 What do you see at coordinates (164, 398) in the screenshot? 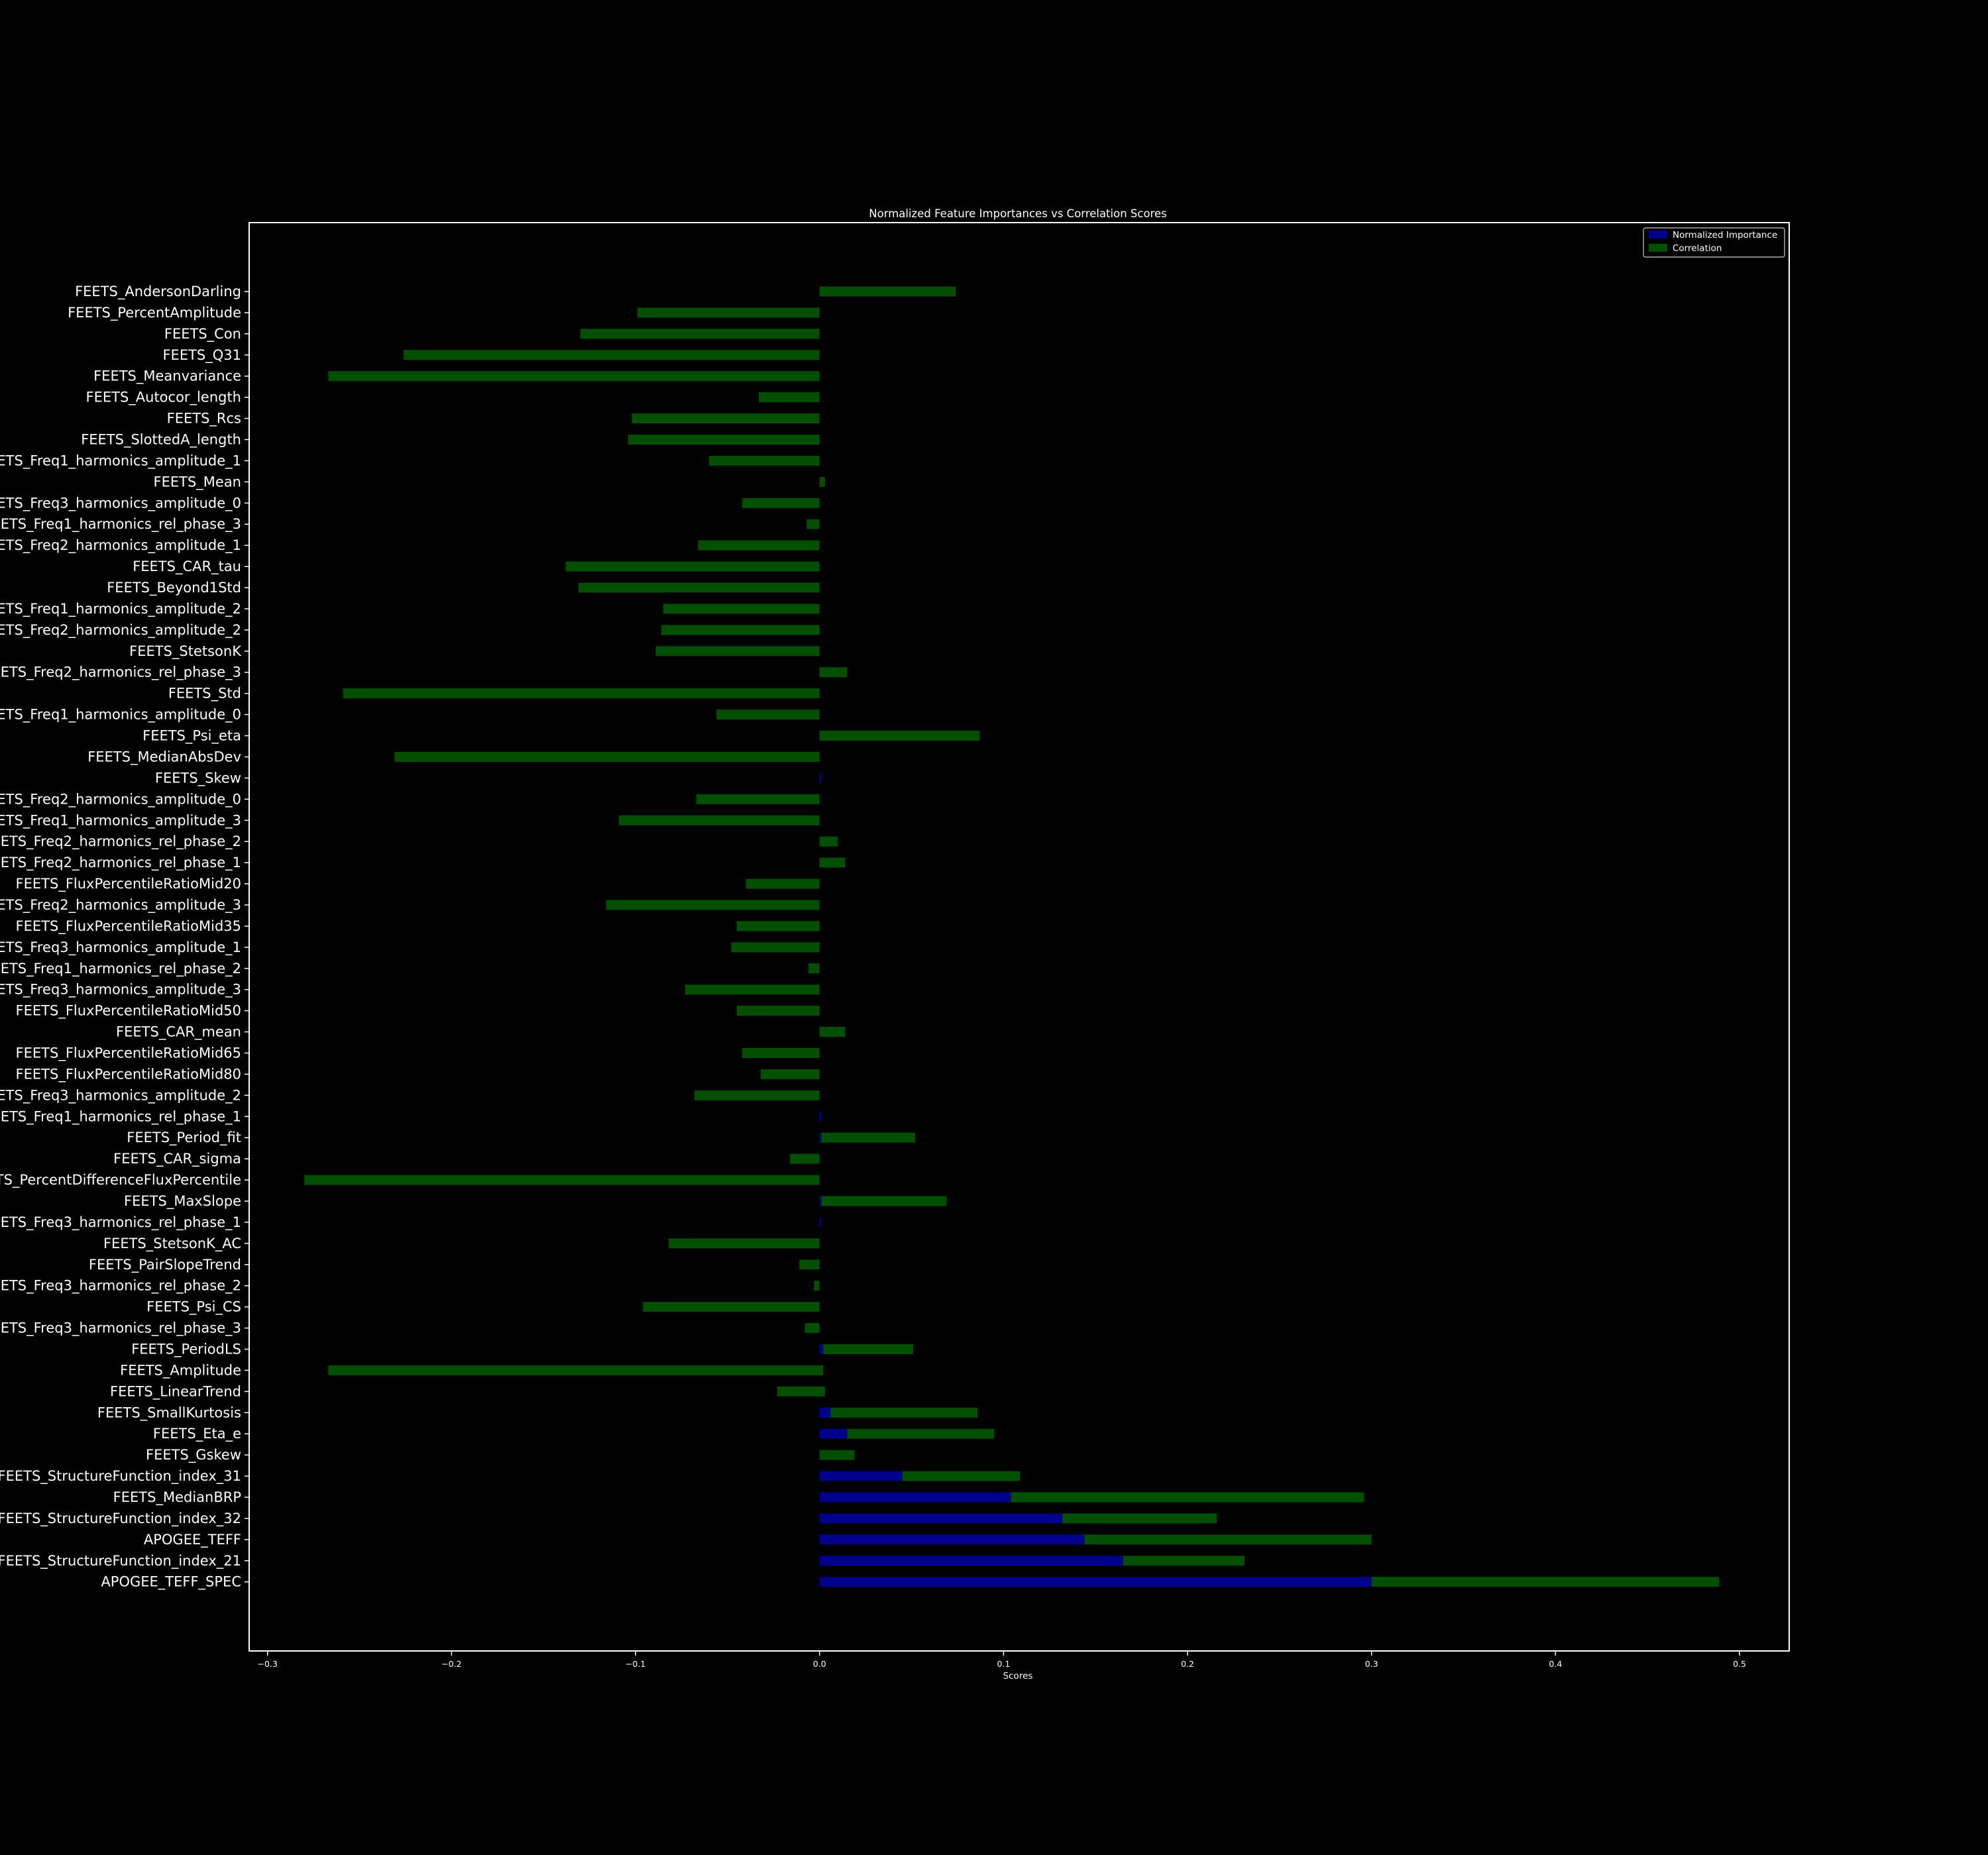
I see `y-tick-label: FEETS_Autocor_length` at bounding box center [164, 398].